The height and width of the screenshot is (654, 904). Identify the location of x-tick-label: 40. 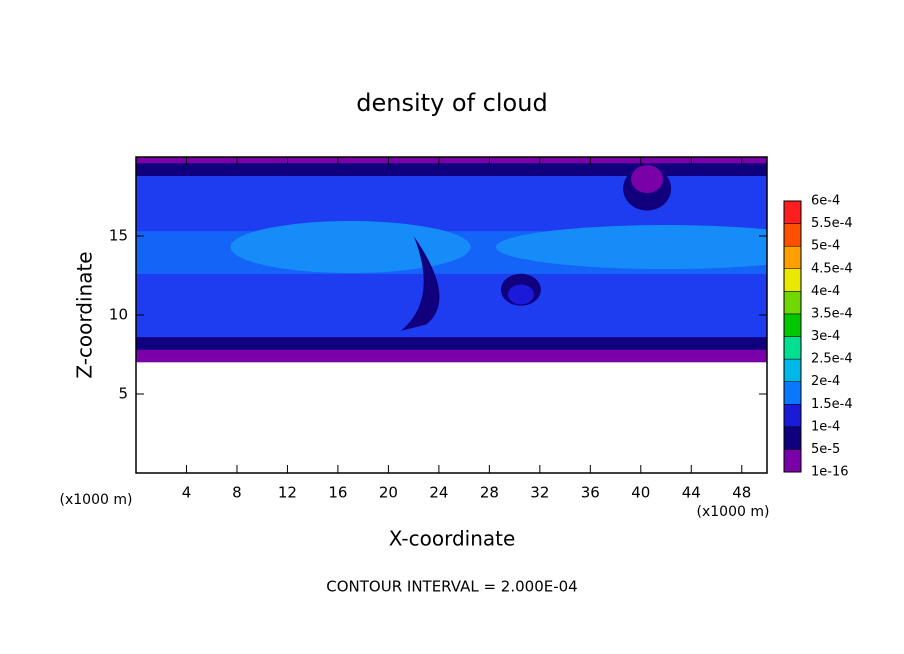
(640, 493).